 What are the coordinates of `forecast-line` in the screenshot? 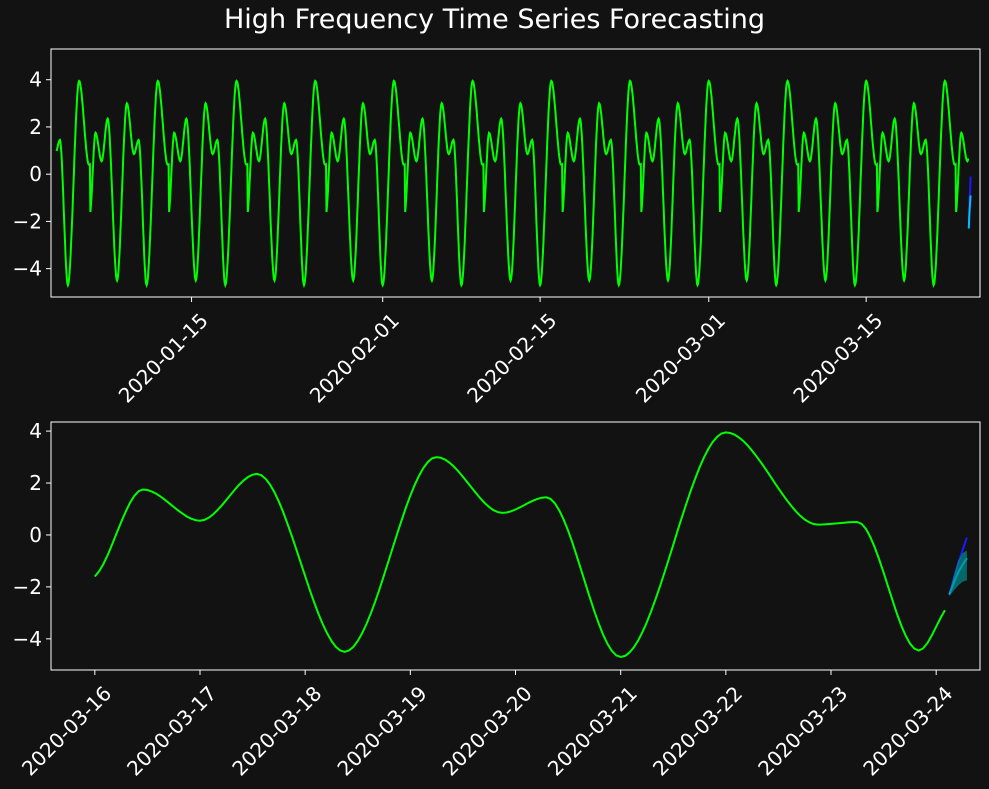 It's located at (969, 212).